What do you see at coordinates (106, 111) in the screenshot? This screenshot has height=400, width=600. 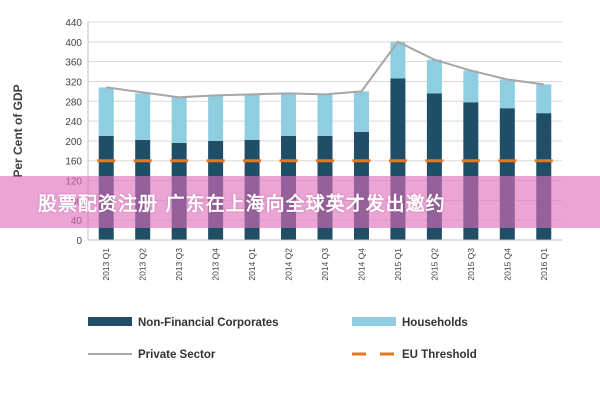 I see `bar-households-2013-q1` at bounding box center [106, 111].